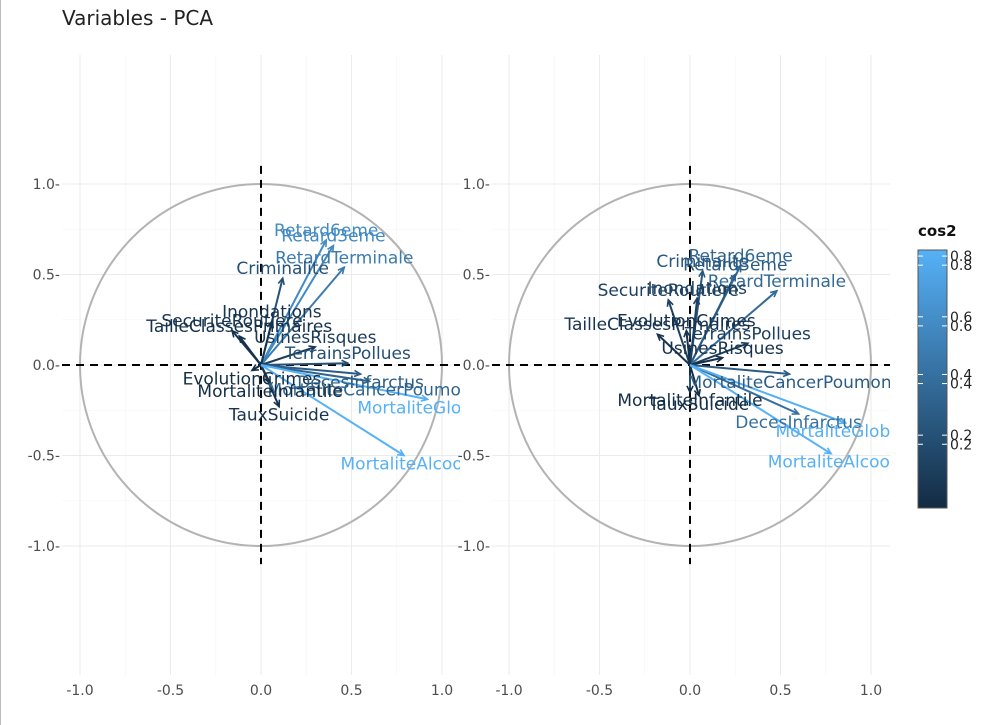 The image size is (998, 725). Describe the element at coordinates (944, 379) in the screenshot. I see `cos2-legend: 0.80.8 0.60.6 0.40.4 0.20.2` at that location.